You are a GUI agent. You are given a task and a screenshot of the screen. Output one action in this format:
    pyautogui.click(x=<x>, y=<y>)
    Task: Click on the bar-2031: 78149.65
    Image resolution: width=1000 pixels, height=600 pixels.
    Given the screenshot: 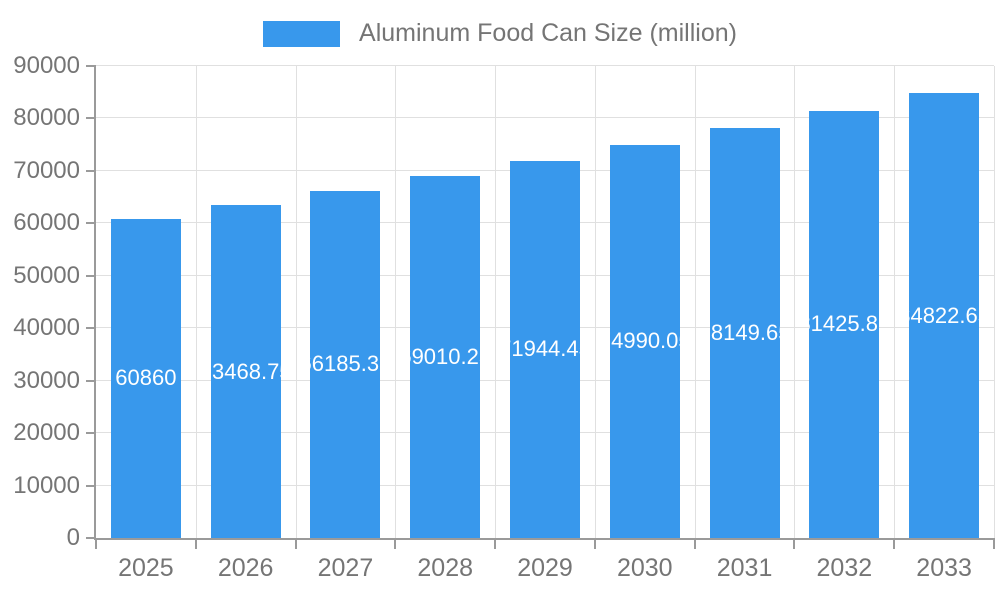 What is the action you would take?
    pyautogui.click(x=744, y=333)
    